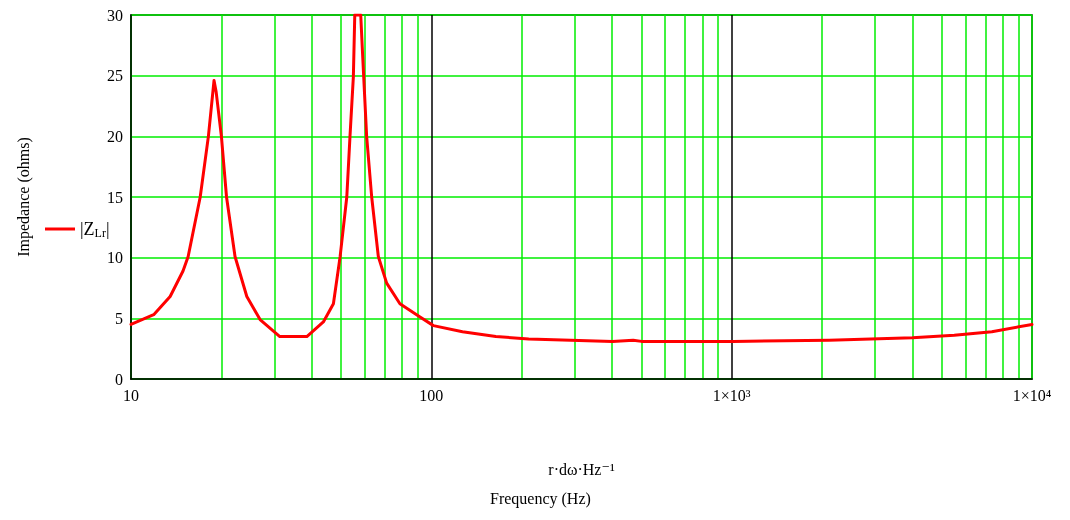 The image size is (1070, 520). I want to click on y-tick-label: 20, so click(115, 136).